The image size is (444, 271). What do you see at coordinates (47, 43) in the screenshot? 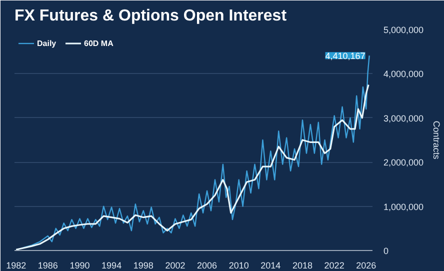
I see `legend-label: Daily` at bounding box center [47, 43].